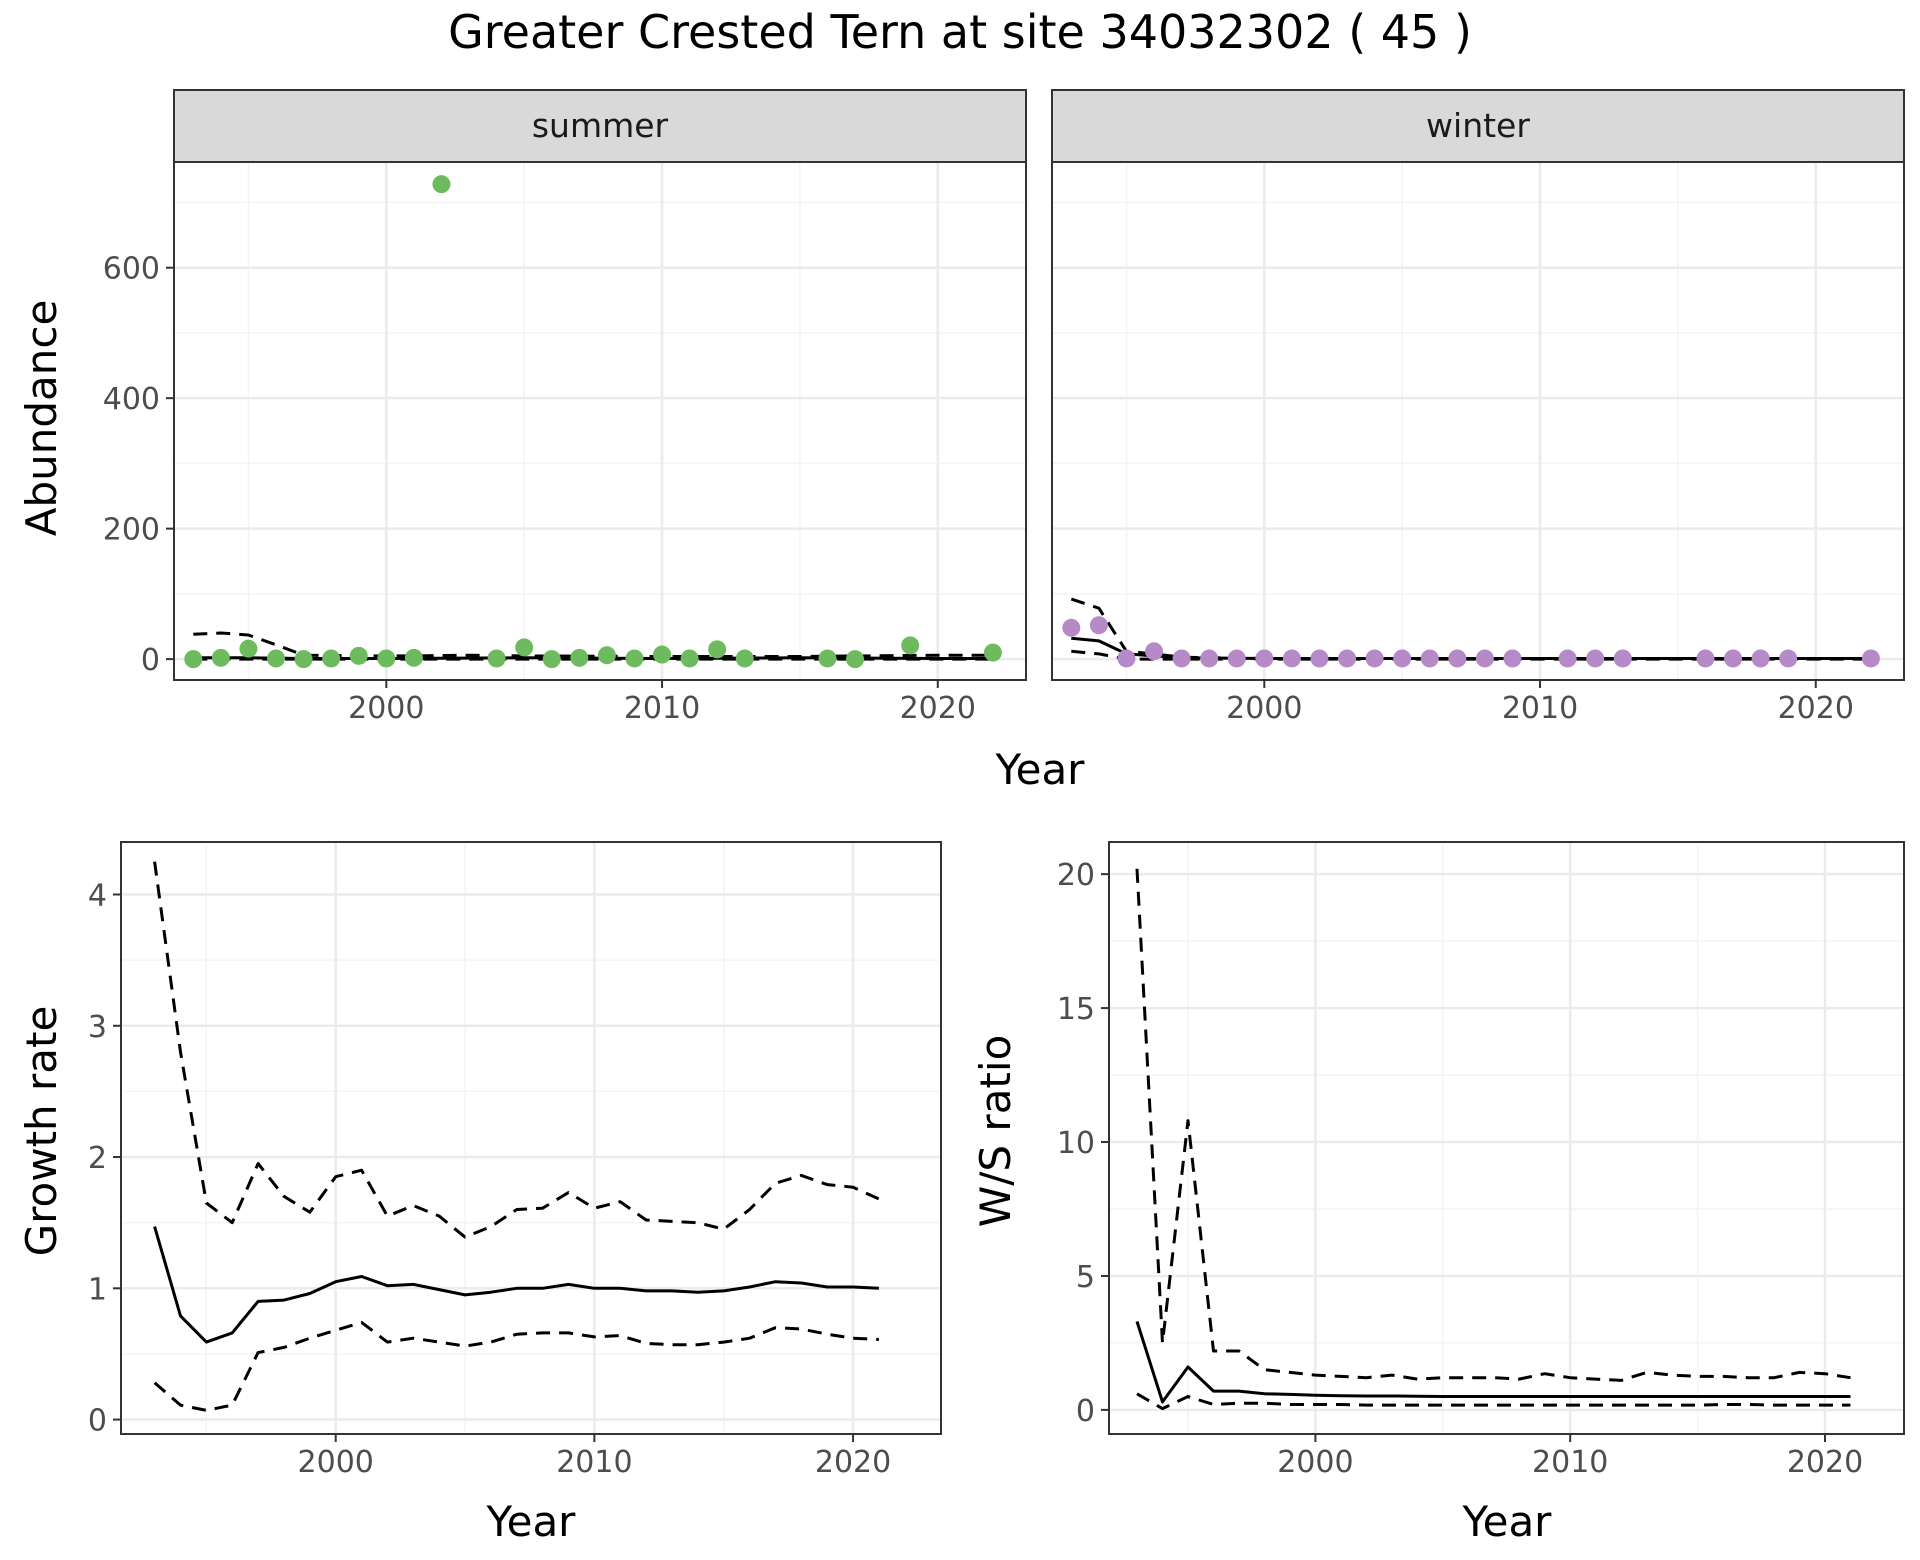 This screenshot has height=1560, width=1920. I want to click on ratio-y-tick-label: 0, so click(1085, 1411).